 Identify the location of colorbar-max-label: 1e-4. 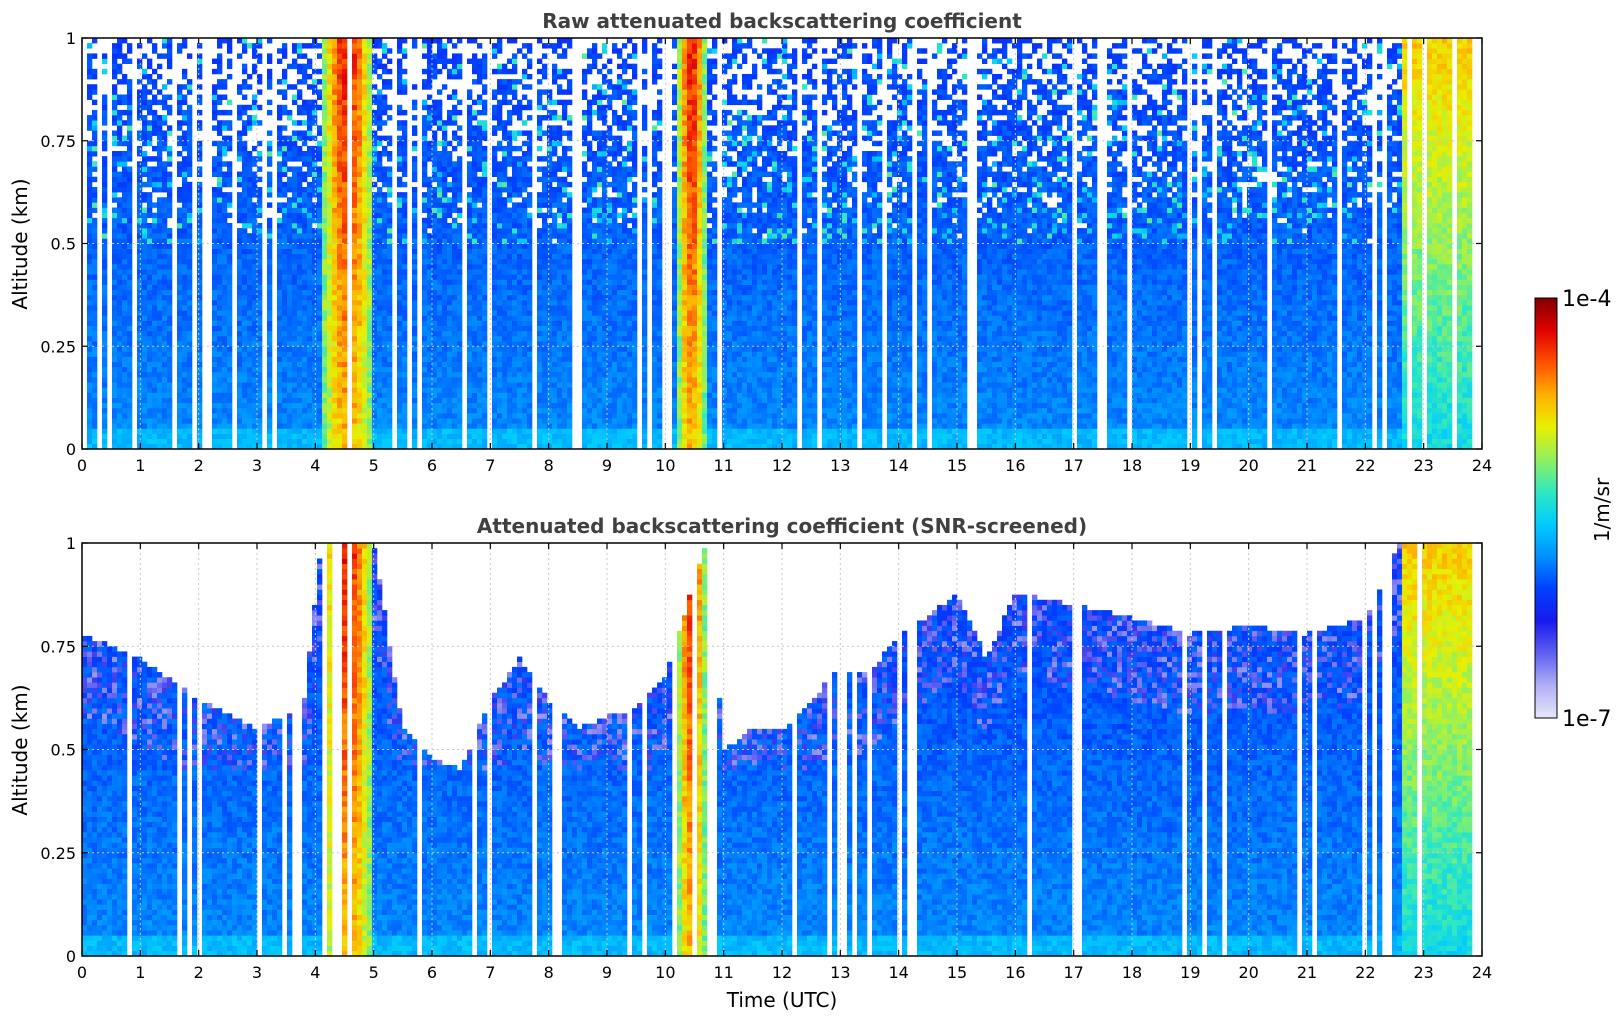
(1586, 299).